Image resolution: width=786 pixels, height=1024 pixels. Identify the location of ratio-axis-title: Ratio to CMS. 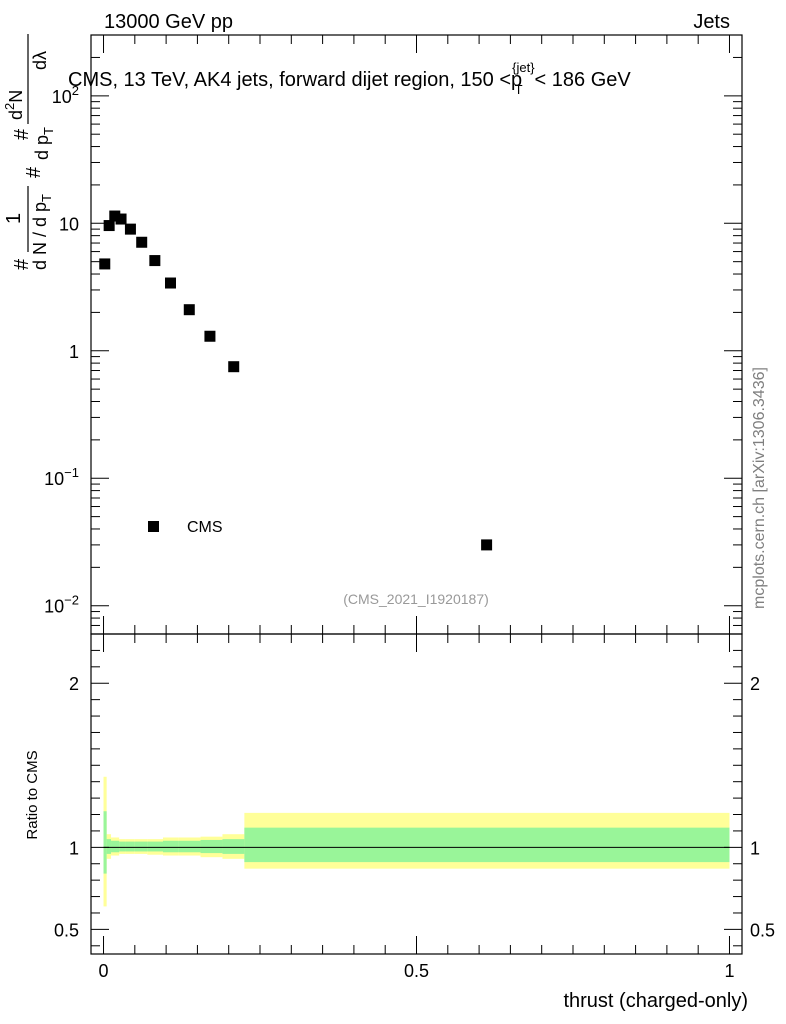
(32, 794).